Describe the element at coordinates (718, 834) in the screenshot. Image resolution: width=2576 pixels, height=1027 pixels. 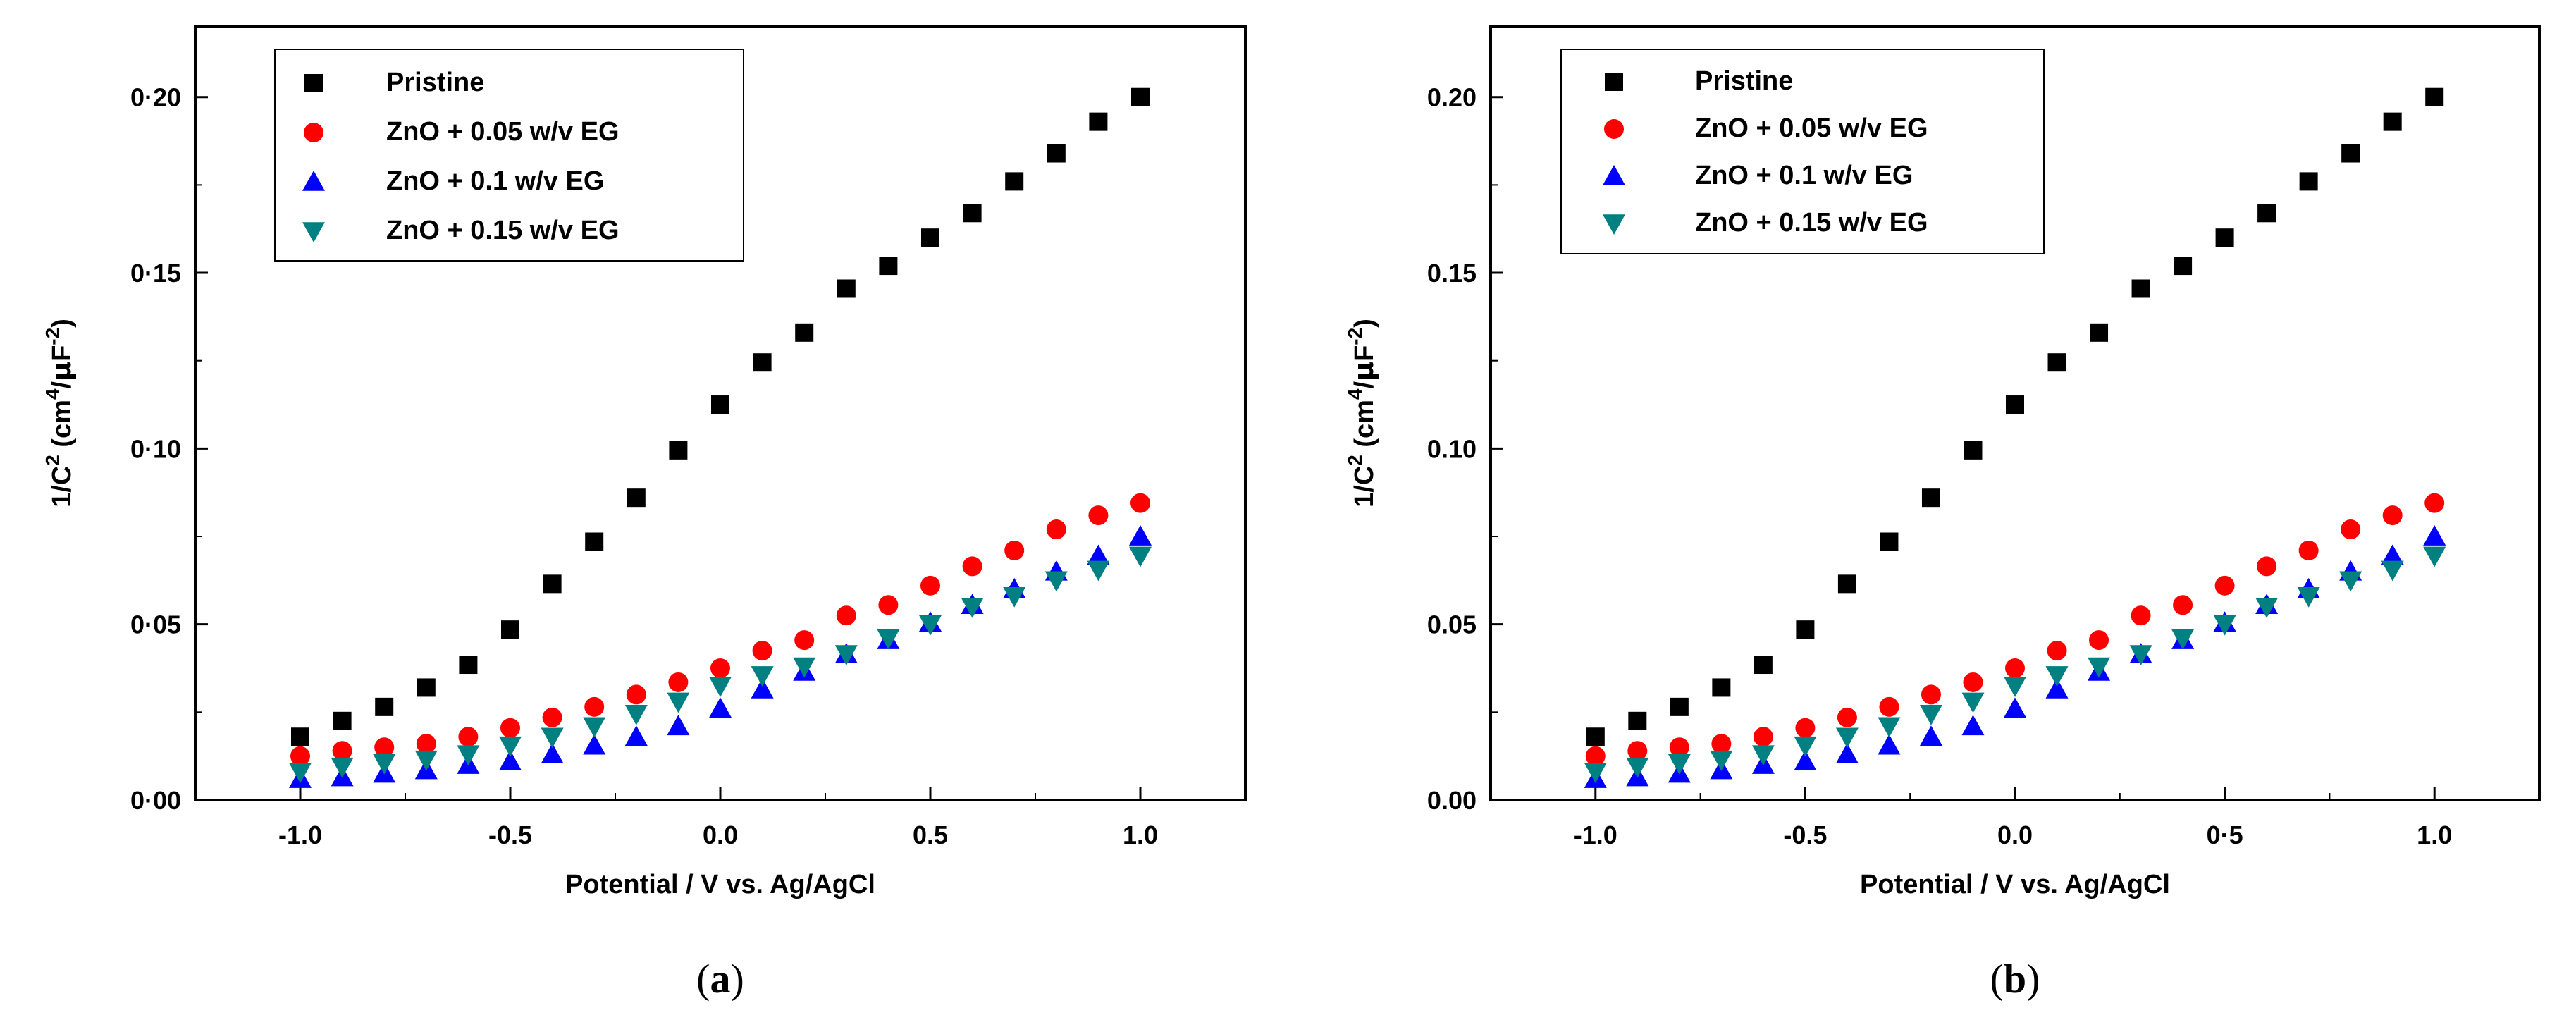
I see `x-tick-labels: -1.0 -0.5 0.0 0.5 1.0` at that location.